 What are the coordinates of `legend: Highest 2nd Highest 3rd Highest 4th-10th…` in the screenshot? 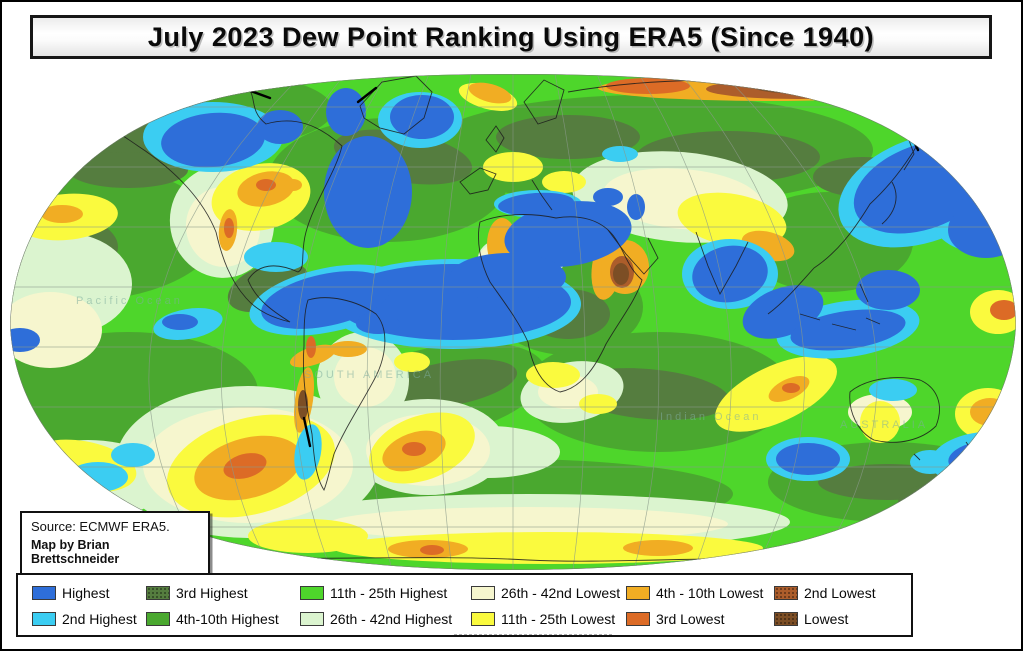 It's located at (464, 605).